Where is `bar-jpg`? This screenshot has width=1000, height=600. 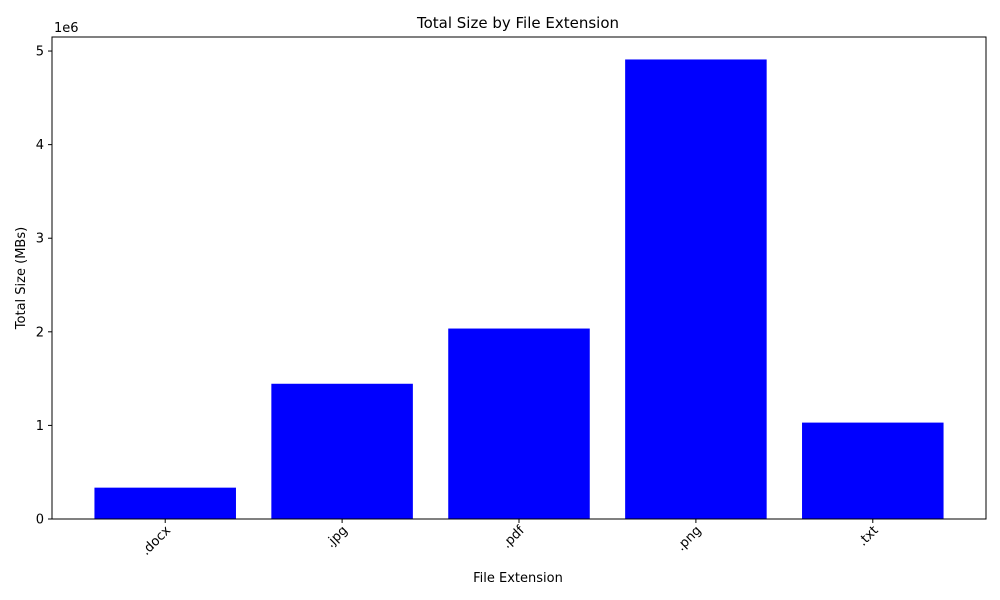
bar-jpg is located at coordinates (342, 451).